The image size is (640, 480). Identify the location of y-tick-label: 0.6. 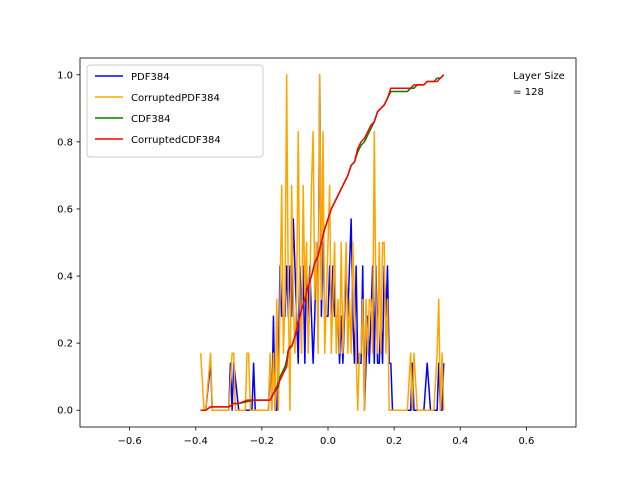
(65, 209).